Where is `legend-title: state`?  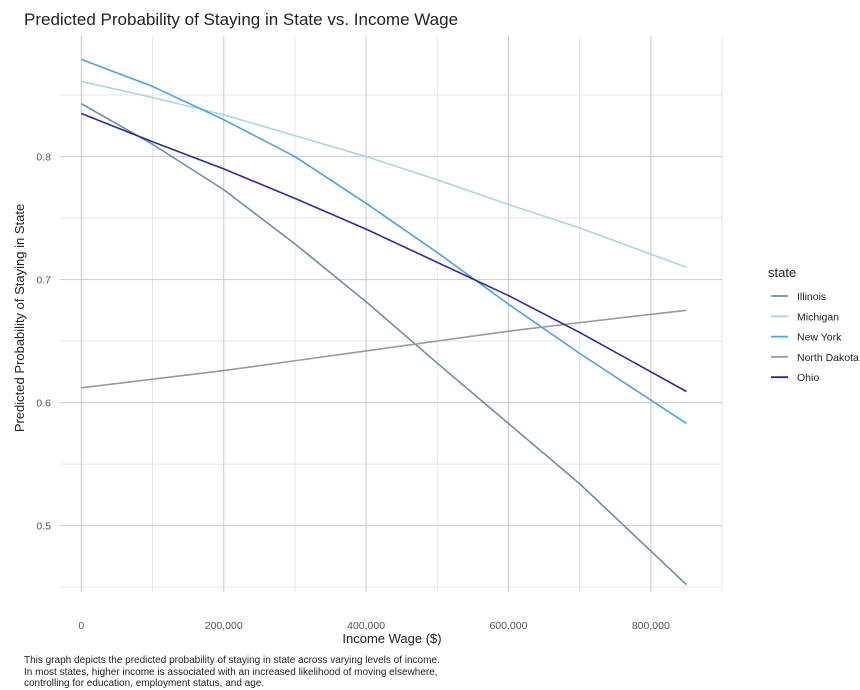 legend-title: state is located at coordinates (782, 272).